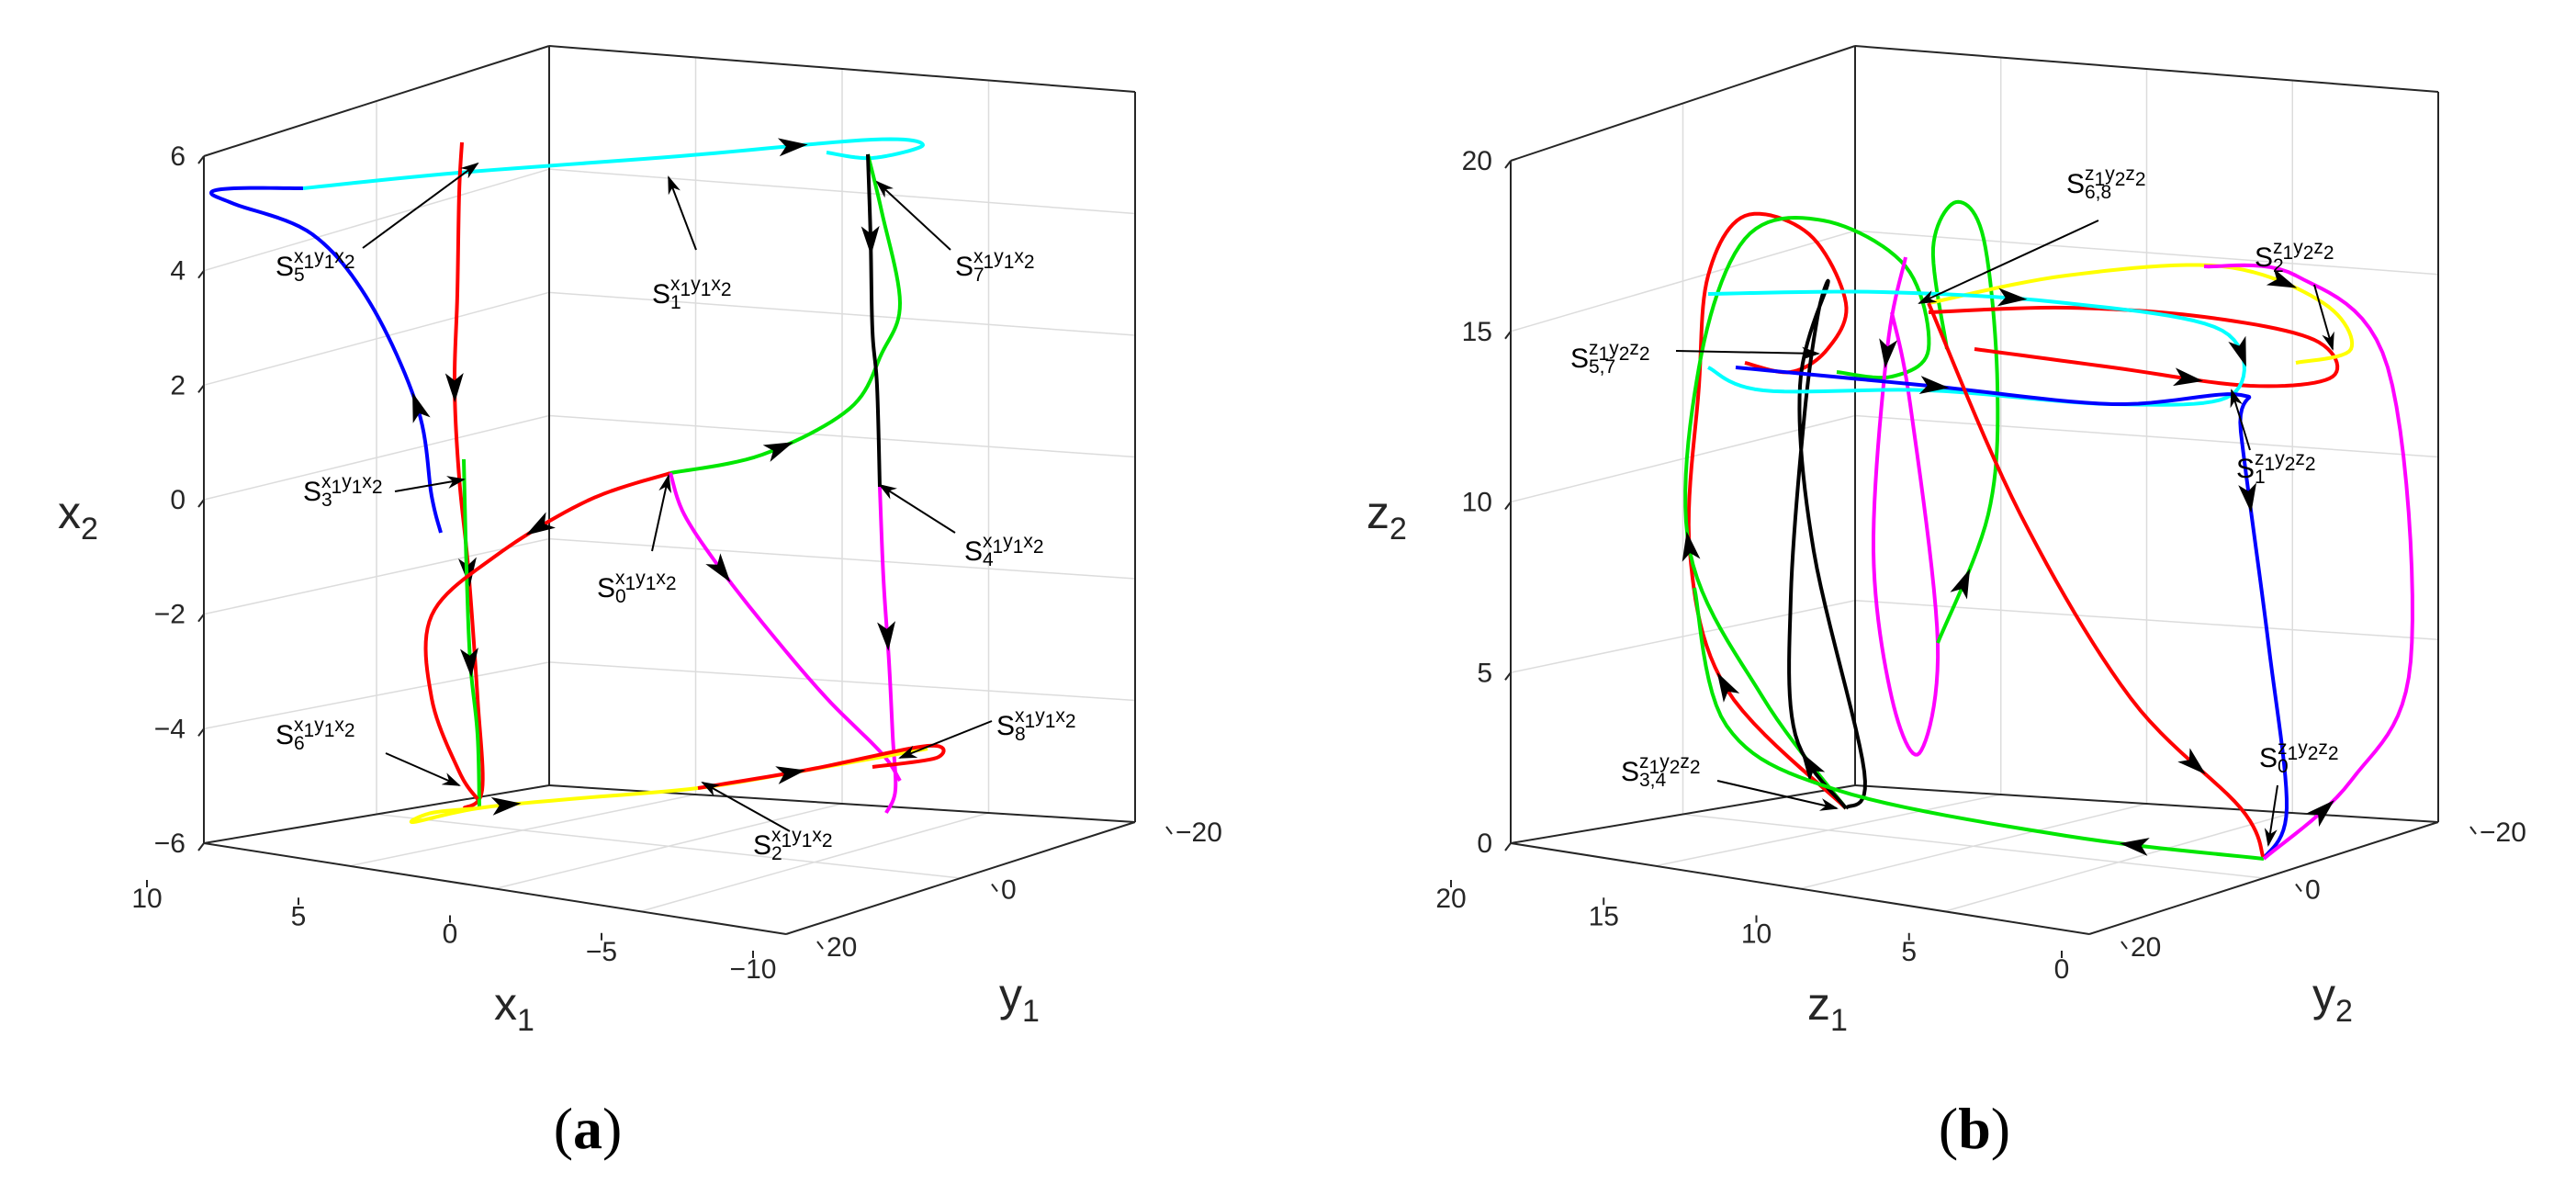 The height and width of the screenshot is (1195, 2576). I want to click on trajectory-red-left, so click(468, 475).